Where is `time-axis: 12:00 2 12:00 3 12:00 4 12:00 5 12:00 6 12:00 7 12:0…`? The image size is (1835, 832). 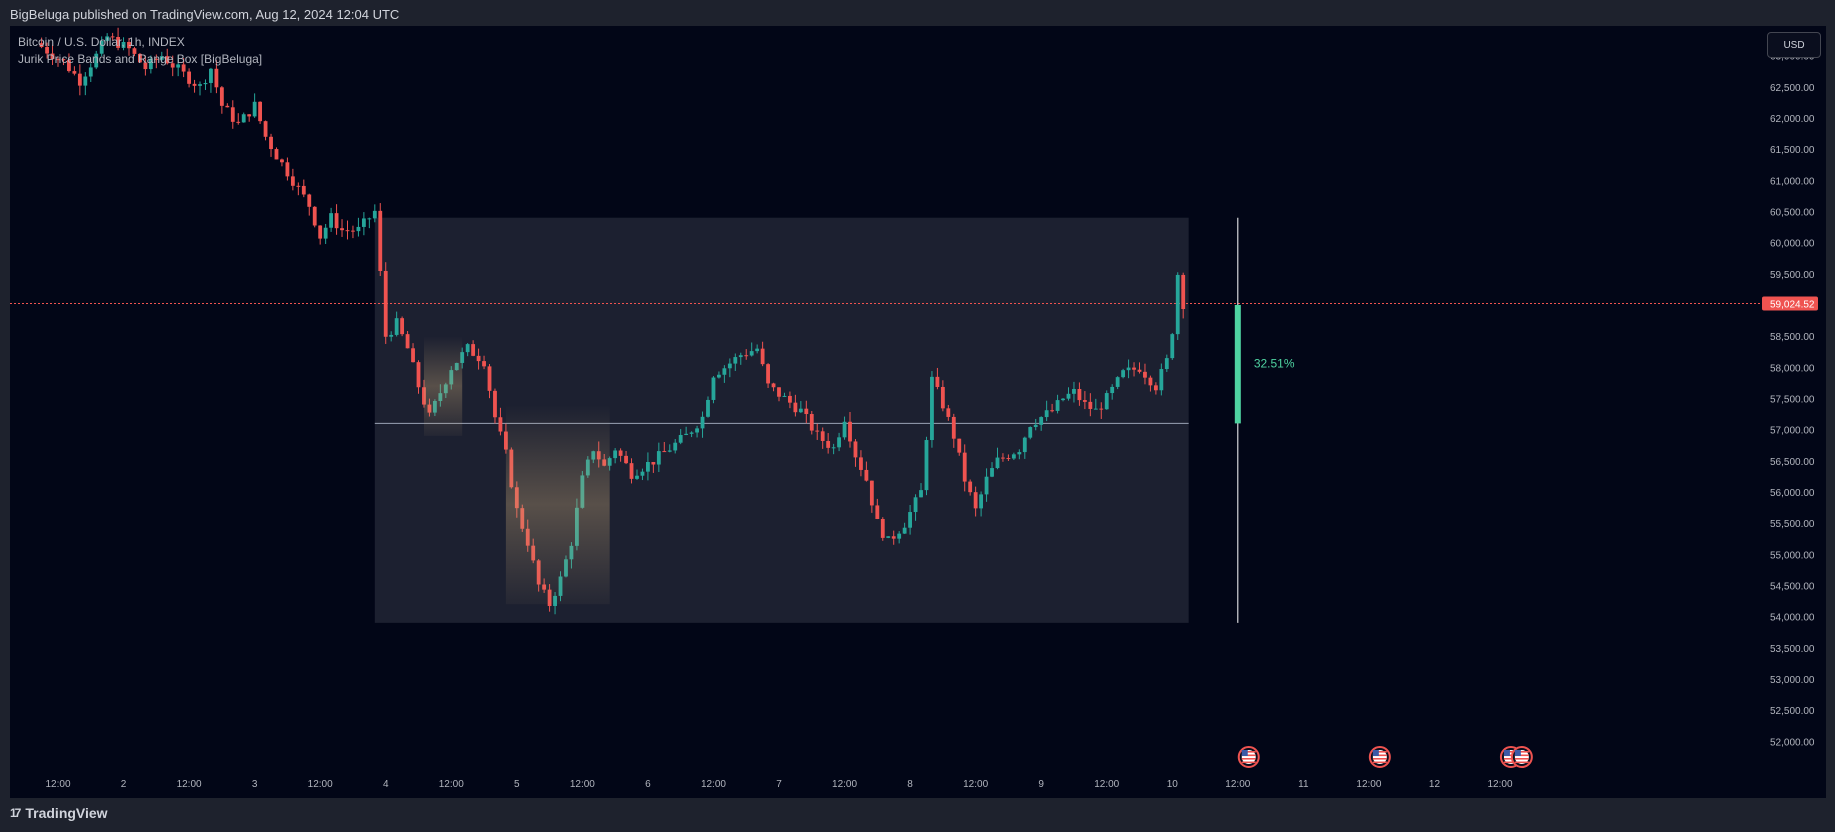 time-axis: 12:00 2 12:00 3 12:00 4 12:00 5 12:00 6 12:00 7 12:0… is located at coordinates (778, 784).